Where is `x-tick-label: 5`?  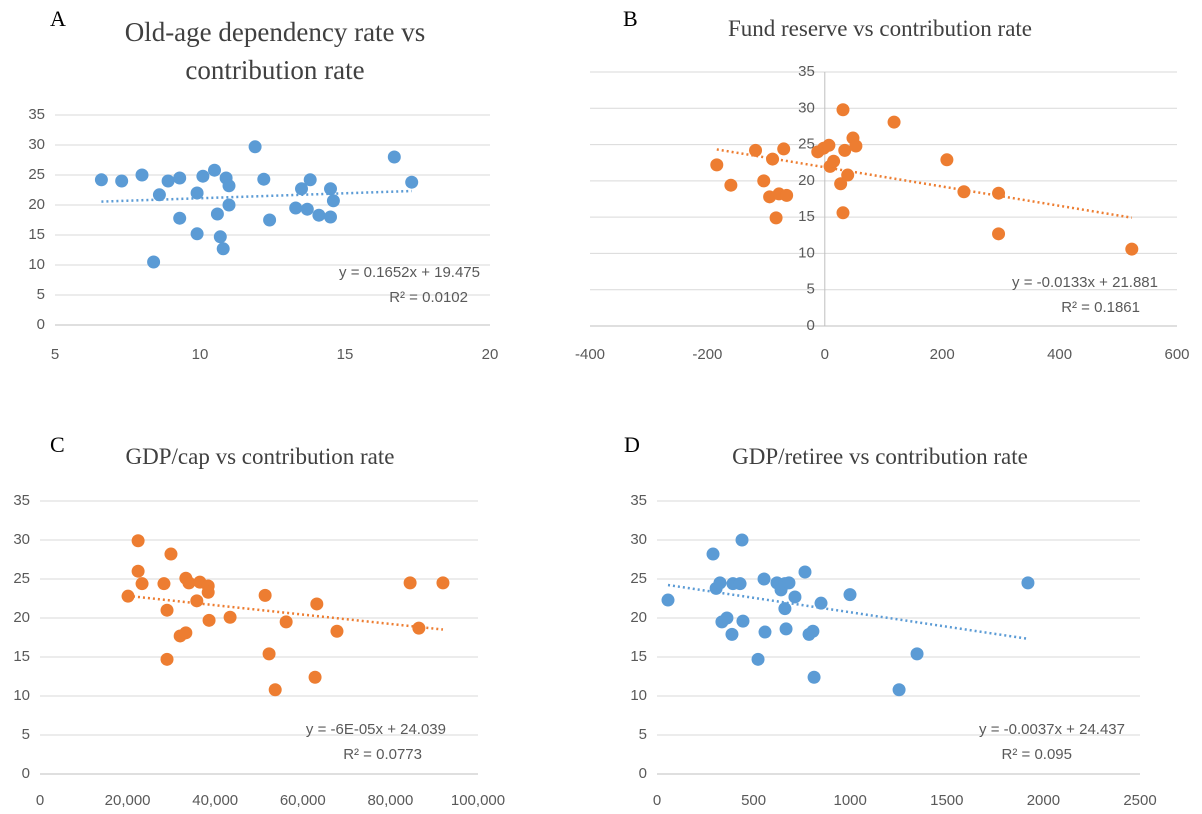
x-tick-label: 5 is located at coordinates (55, 354).